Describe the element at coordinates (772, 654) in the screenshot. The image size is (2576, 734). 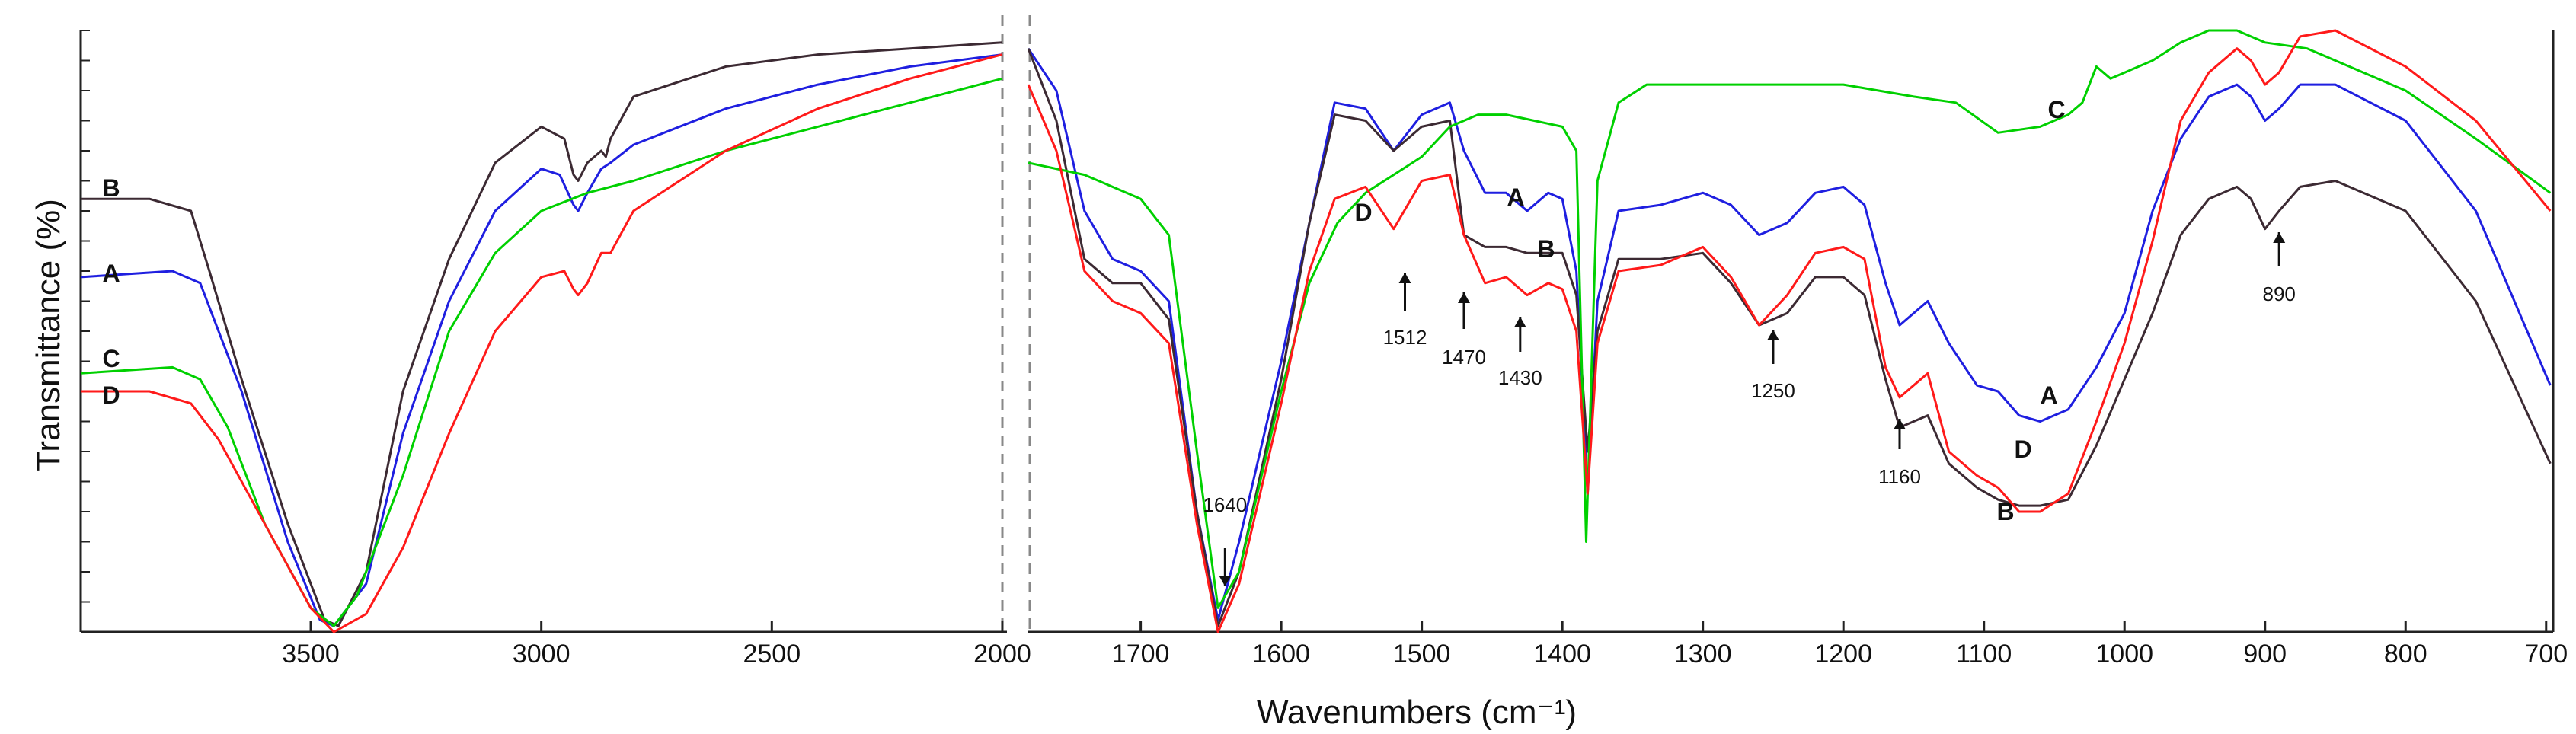
I see `x-tick-label: 2500` at that location.